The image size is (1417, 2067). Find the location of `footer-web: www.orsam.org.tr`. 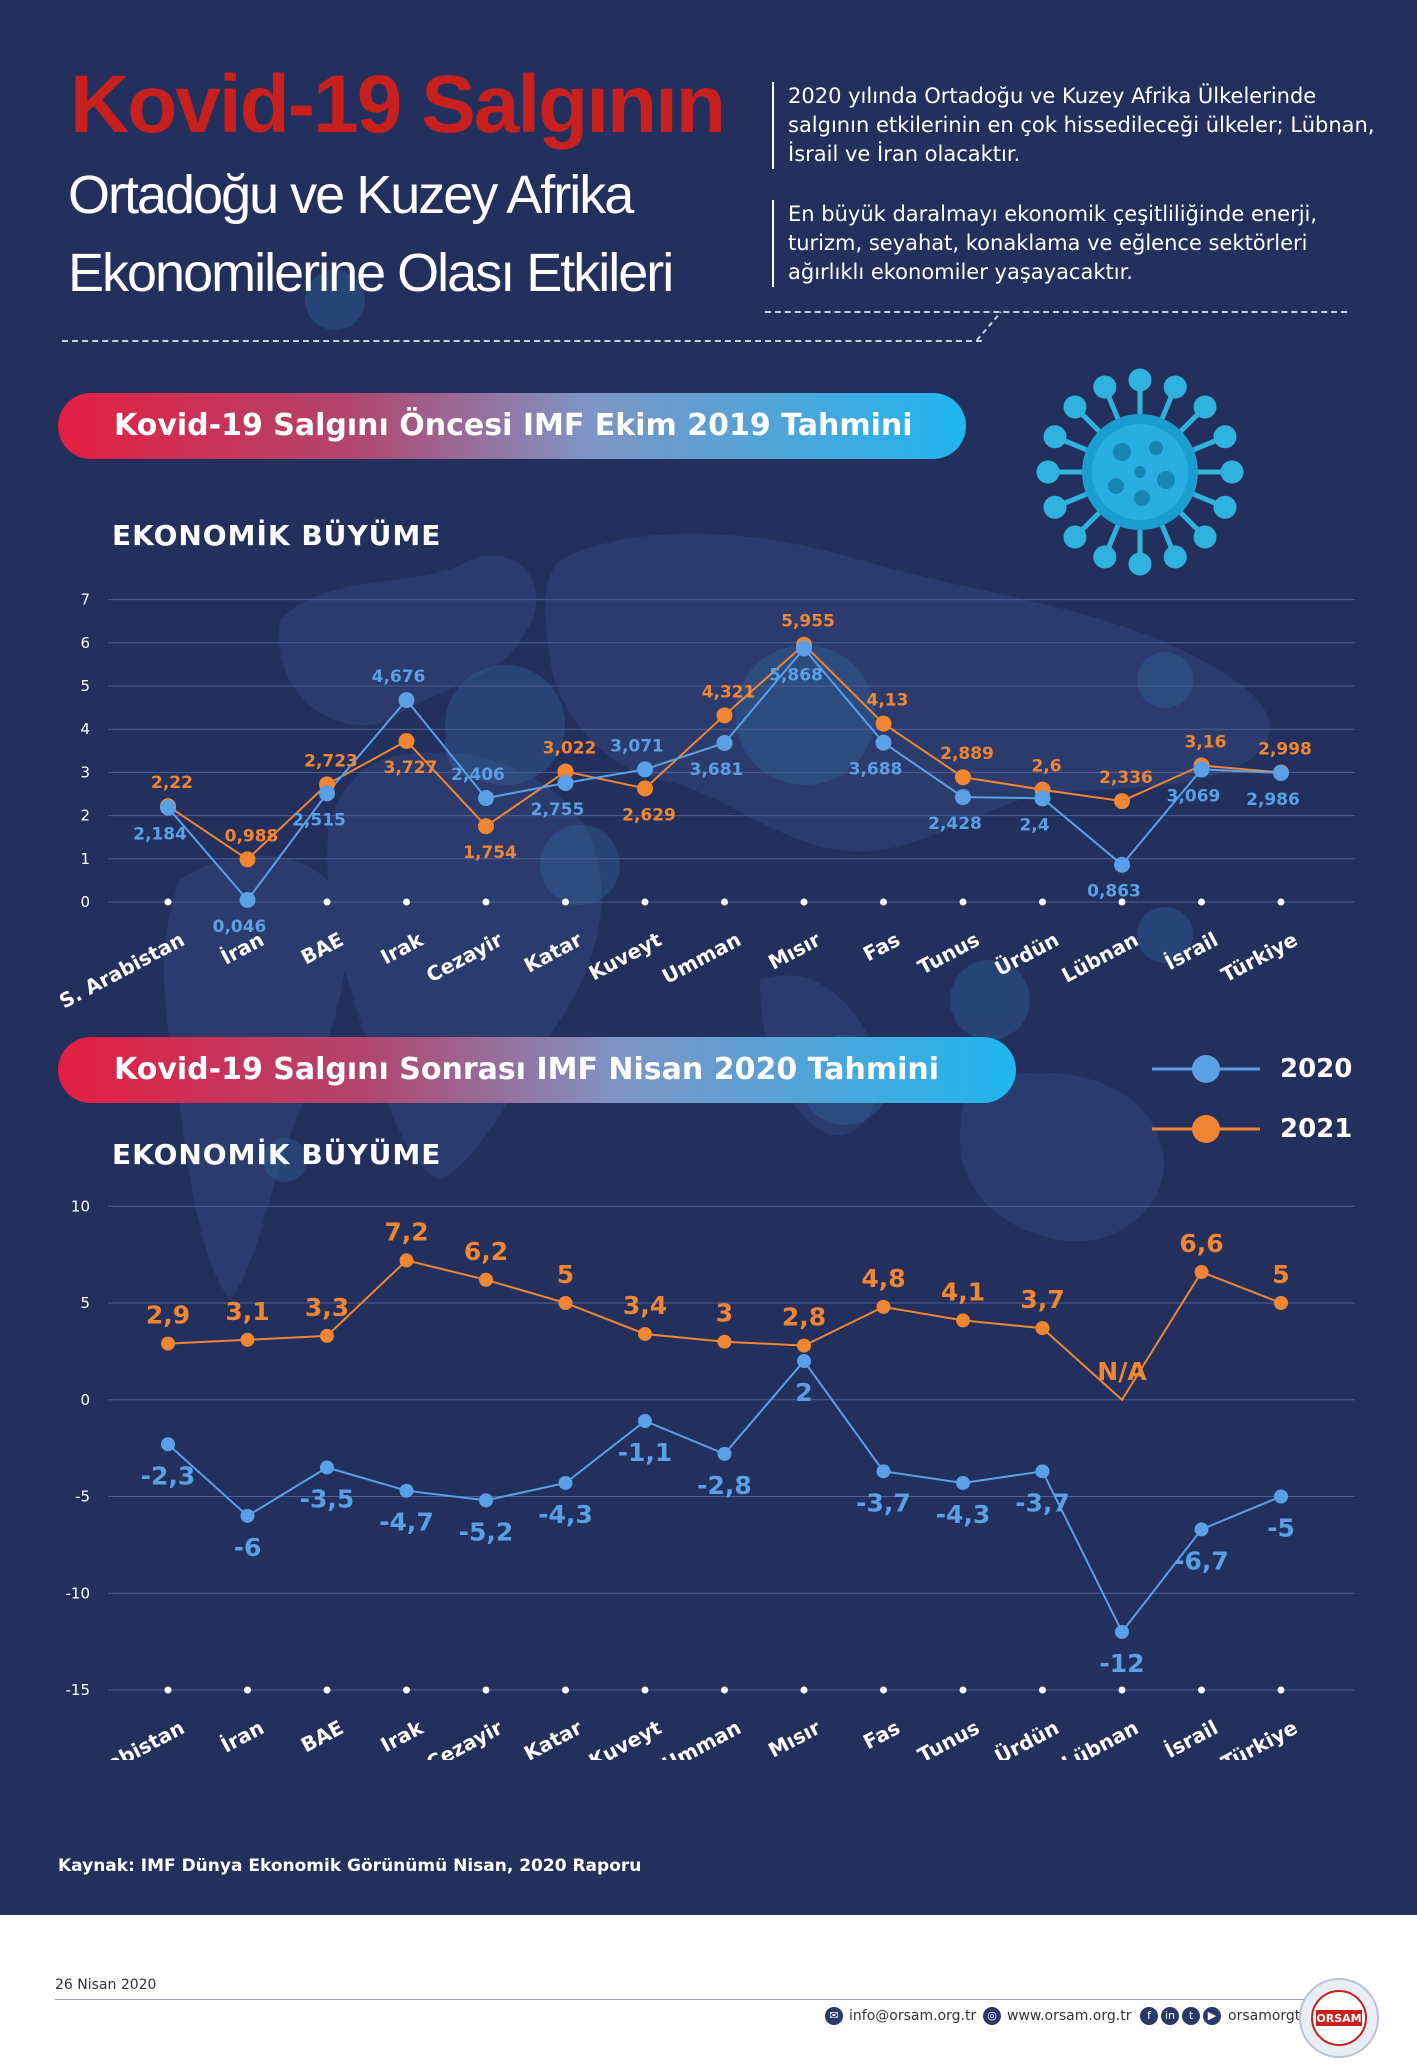

footer-web: www.orsam.org.tr is located at coordinates (1069, 2016).